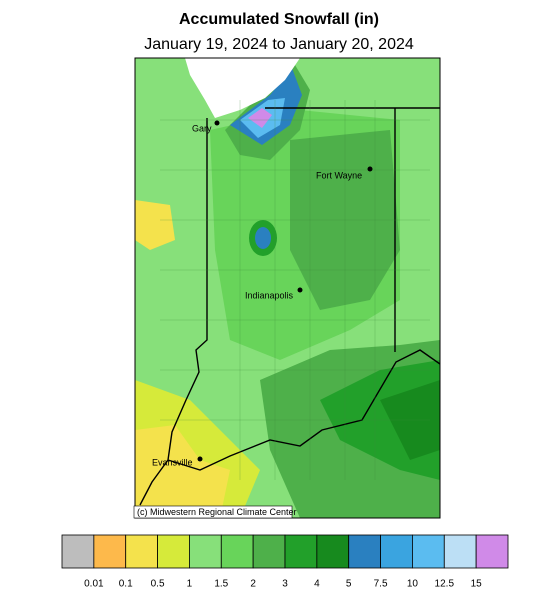 The width and height of the screenshot is (558, 591). I want to click on legend-label: 7.5, so click(381, 584).